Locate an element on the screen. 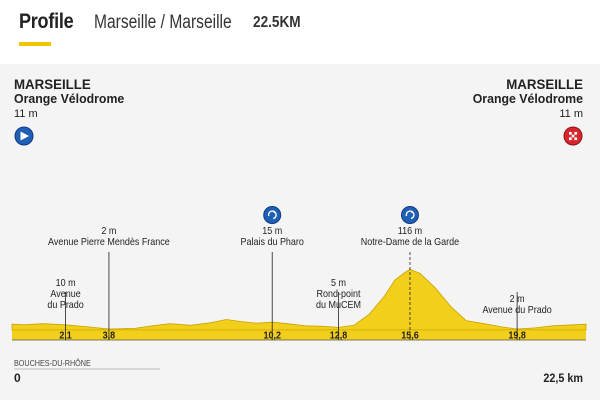 This screenshot has width=600, height=400. start-altitude-label: 11 m is located at coordinates (26, 114).